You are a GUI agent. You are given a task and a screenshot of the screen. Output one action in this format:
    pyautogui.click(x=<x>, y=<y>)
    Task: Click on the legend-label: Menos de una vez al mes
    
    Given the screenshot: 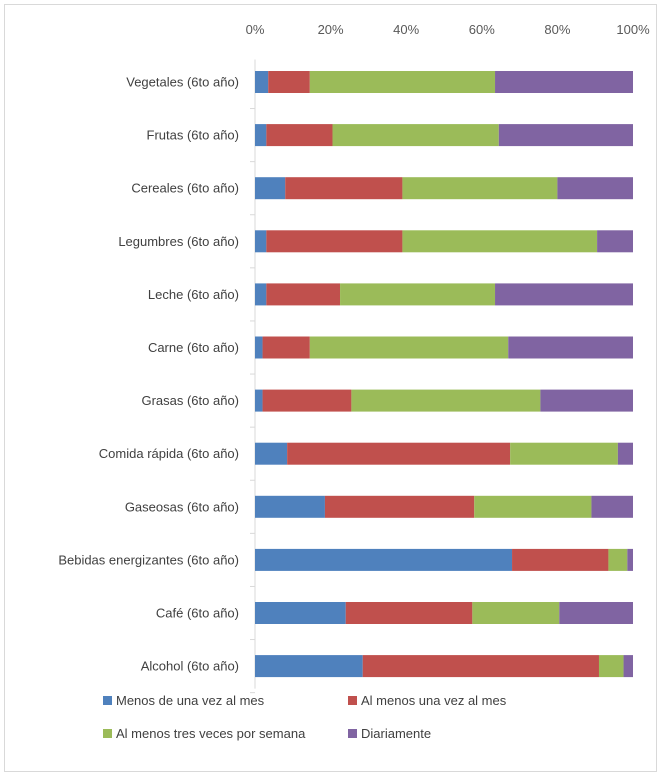 What is the action you would take?
    pyautogui.click(x=190, y=700)
    